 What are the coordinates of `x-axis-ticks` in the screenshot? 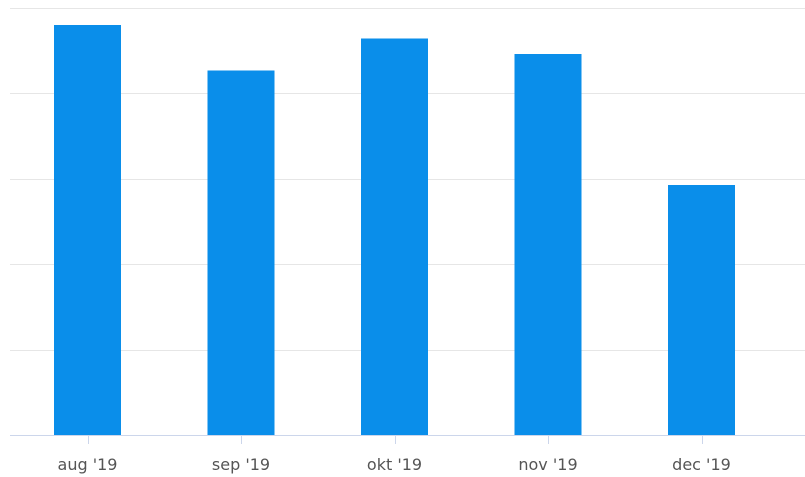 It's located at (395, 439).